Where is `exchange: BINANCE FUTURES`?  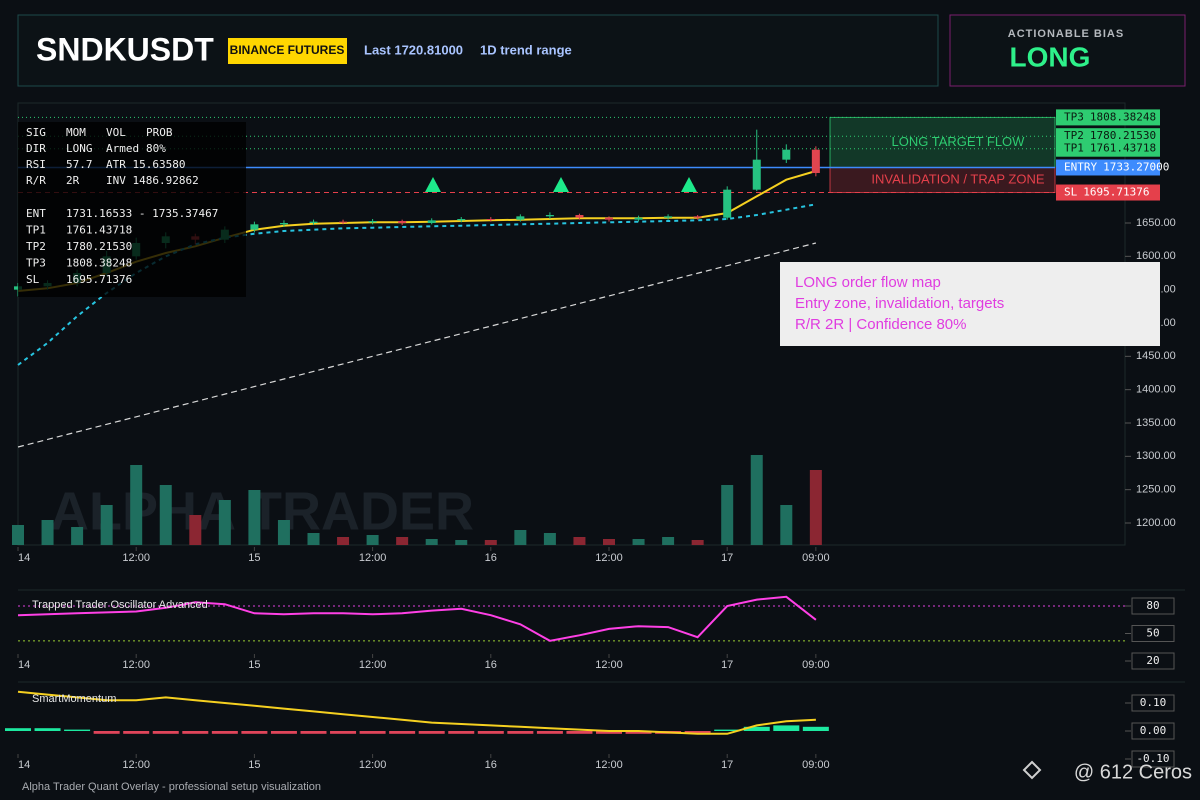 exchange: BINANCE FUTURES is located at coordinates (287, 50).